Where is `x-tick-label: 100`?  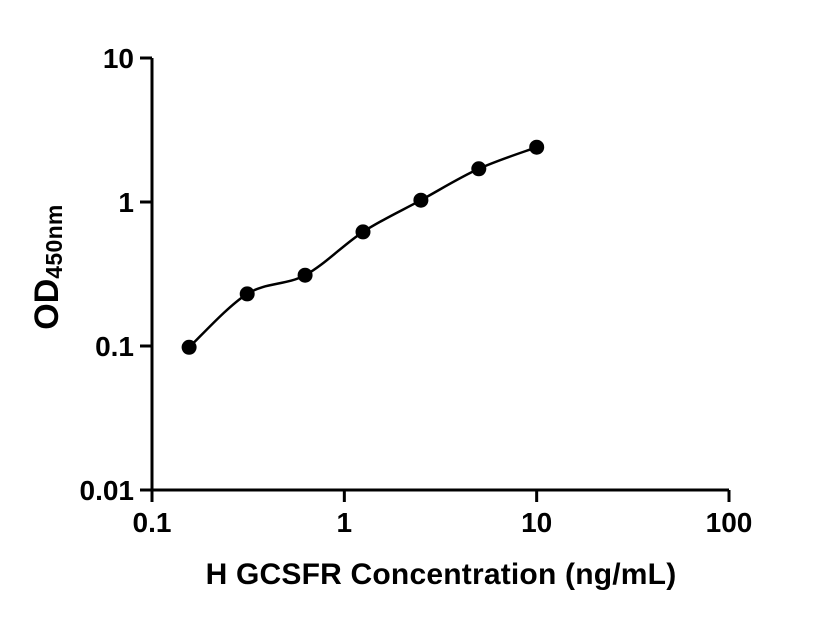 x-tick-label: 100 is located at coordinates (729, 522).